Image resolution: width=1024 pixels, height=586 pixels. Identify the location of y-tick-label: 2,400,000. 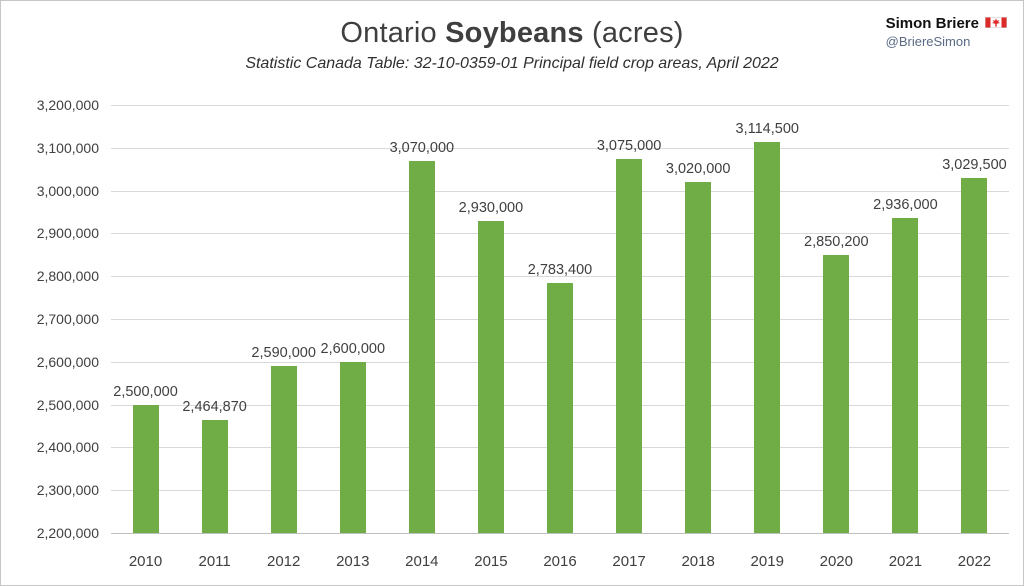
(67, 447).